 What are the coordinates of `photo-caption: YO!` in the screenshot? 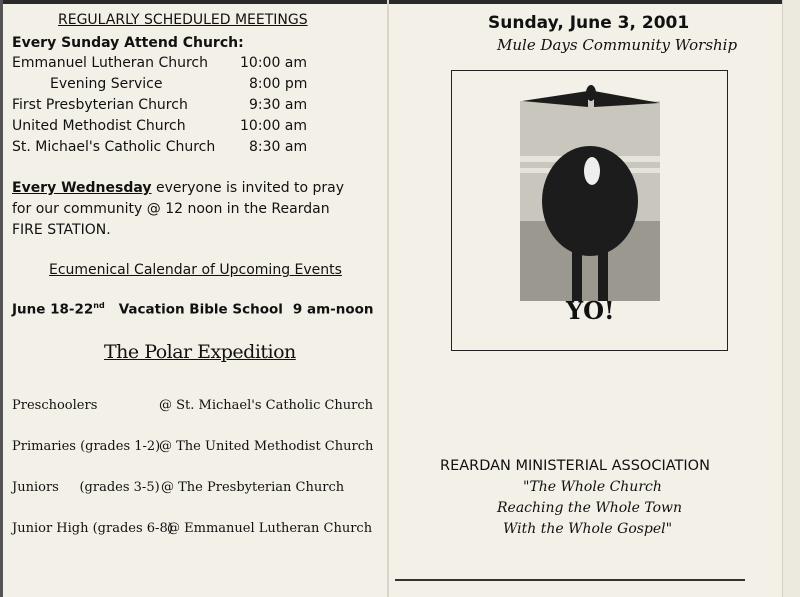 It's located at (590, 310).